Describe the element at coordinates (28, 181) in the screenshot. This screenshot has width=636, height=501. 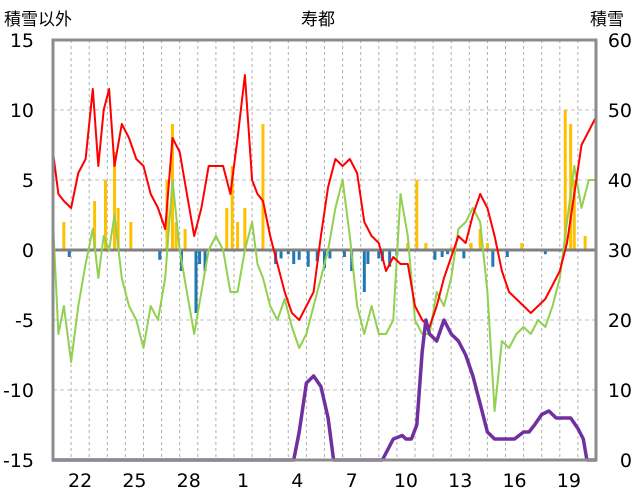
I see `y-left-tick-label: 5` at that location.